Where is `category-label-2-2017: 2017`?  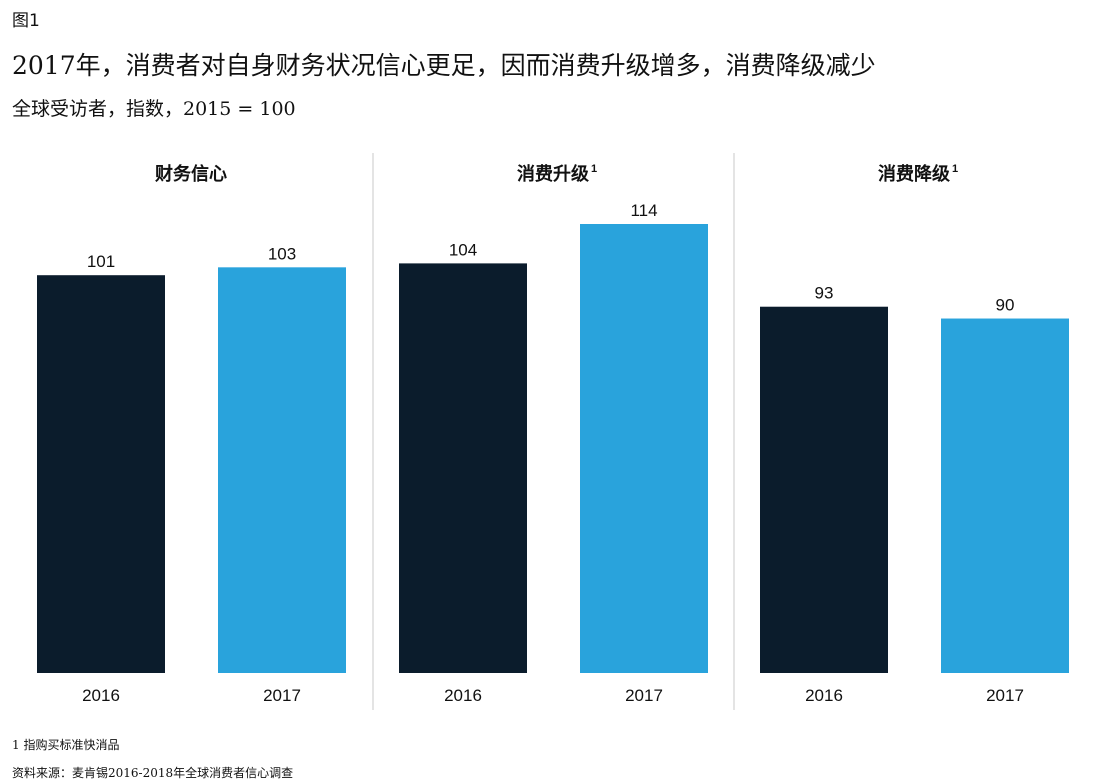 category-label-2-2017: 2017 is located at coordinates (644, 695).